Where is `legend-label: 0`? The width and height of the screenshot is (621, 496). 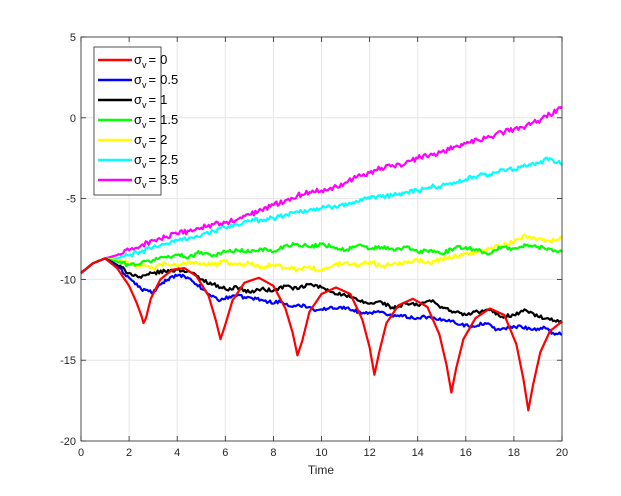 legend-label: 0 is located at coordinates (163, 59).